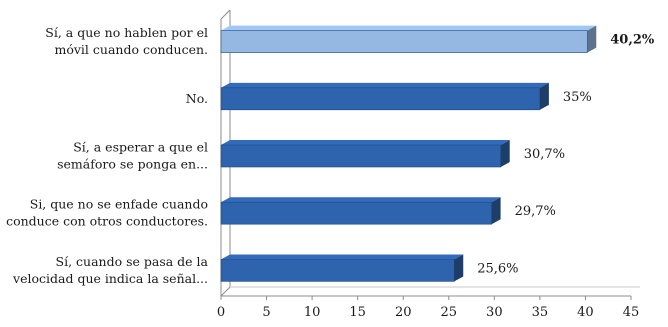 Image resolution: width=668 pixels, height=327 pixels. I want to click on category-label: Sí, cuando se pasa de la, so click(132, 261).